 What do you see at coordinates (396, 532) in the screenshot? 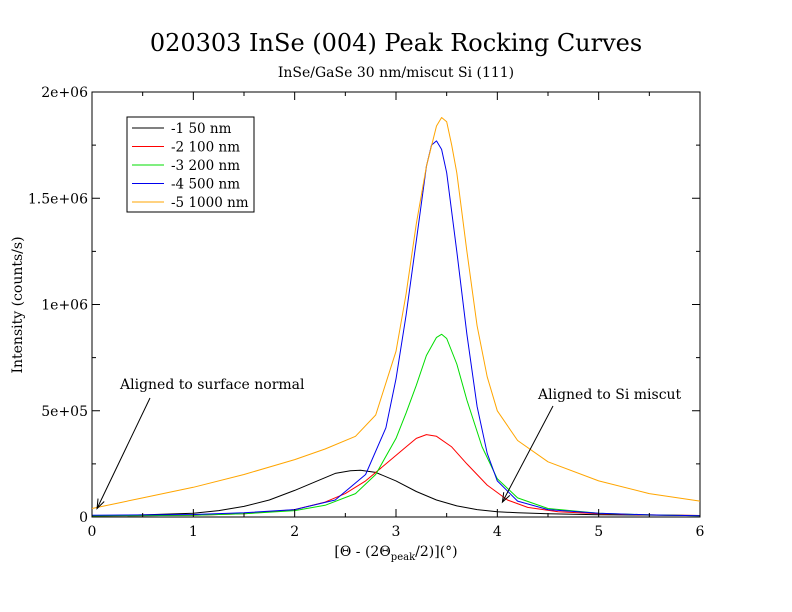
I see `x-tick-label: 3` at bounding box center [396, 532].